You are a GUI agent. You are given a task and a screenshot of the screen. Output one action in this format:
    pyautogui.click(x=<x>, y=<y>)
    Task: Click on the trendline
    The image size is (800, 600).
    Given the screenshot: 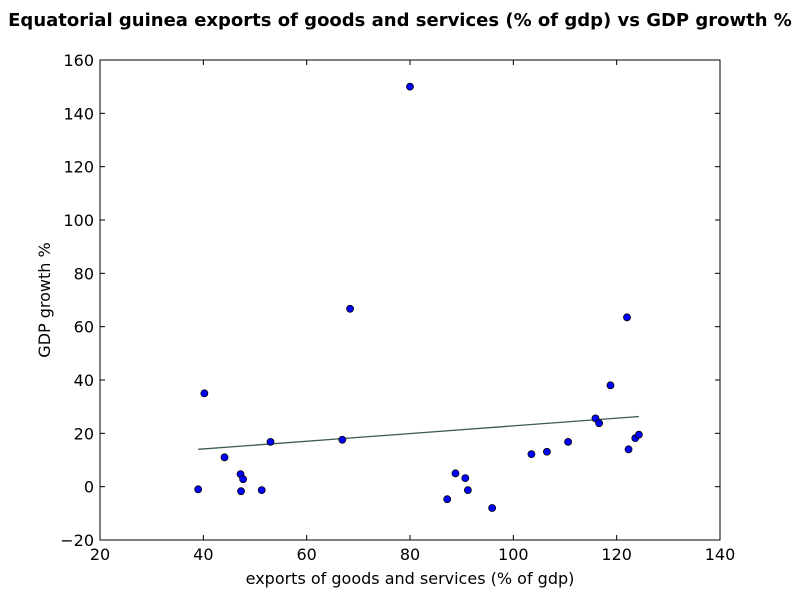 What is the action you would take?
    pyautogui.click(x=418, y=432)
    